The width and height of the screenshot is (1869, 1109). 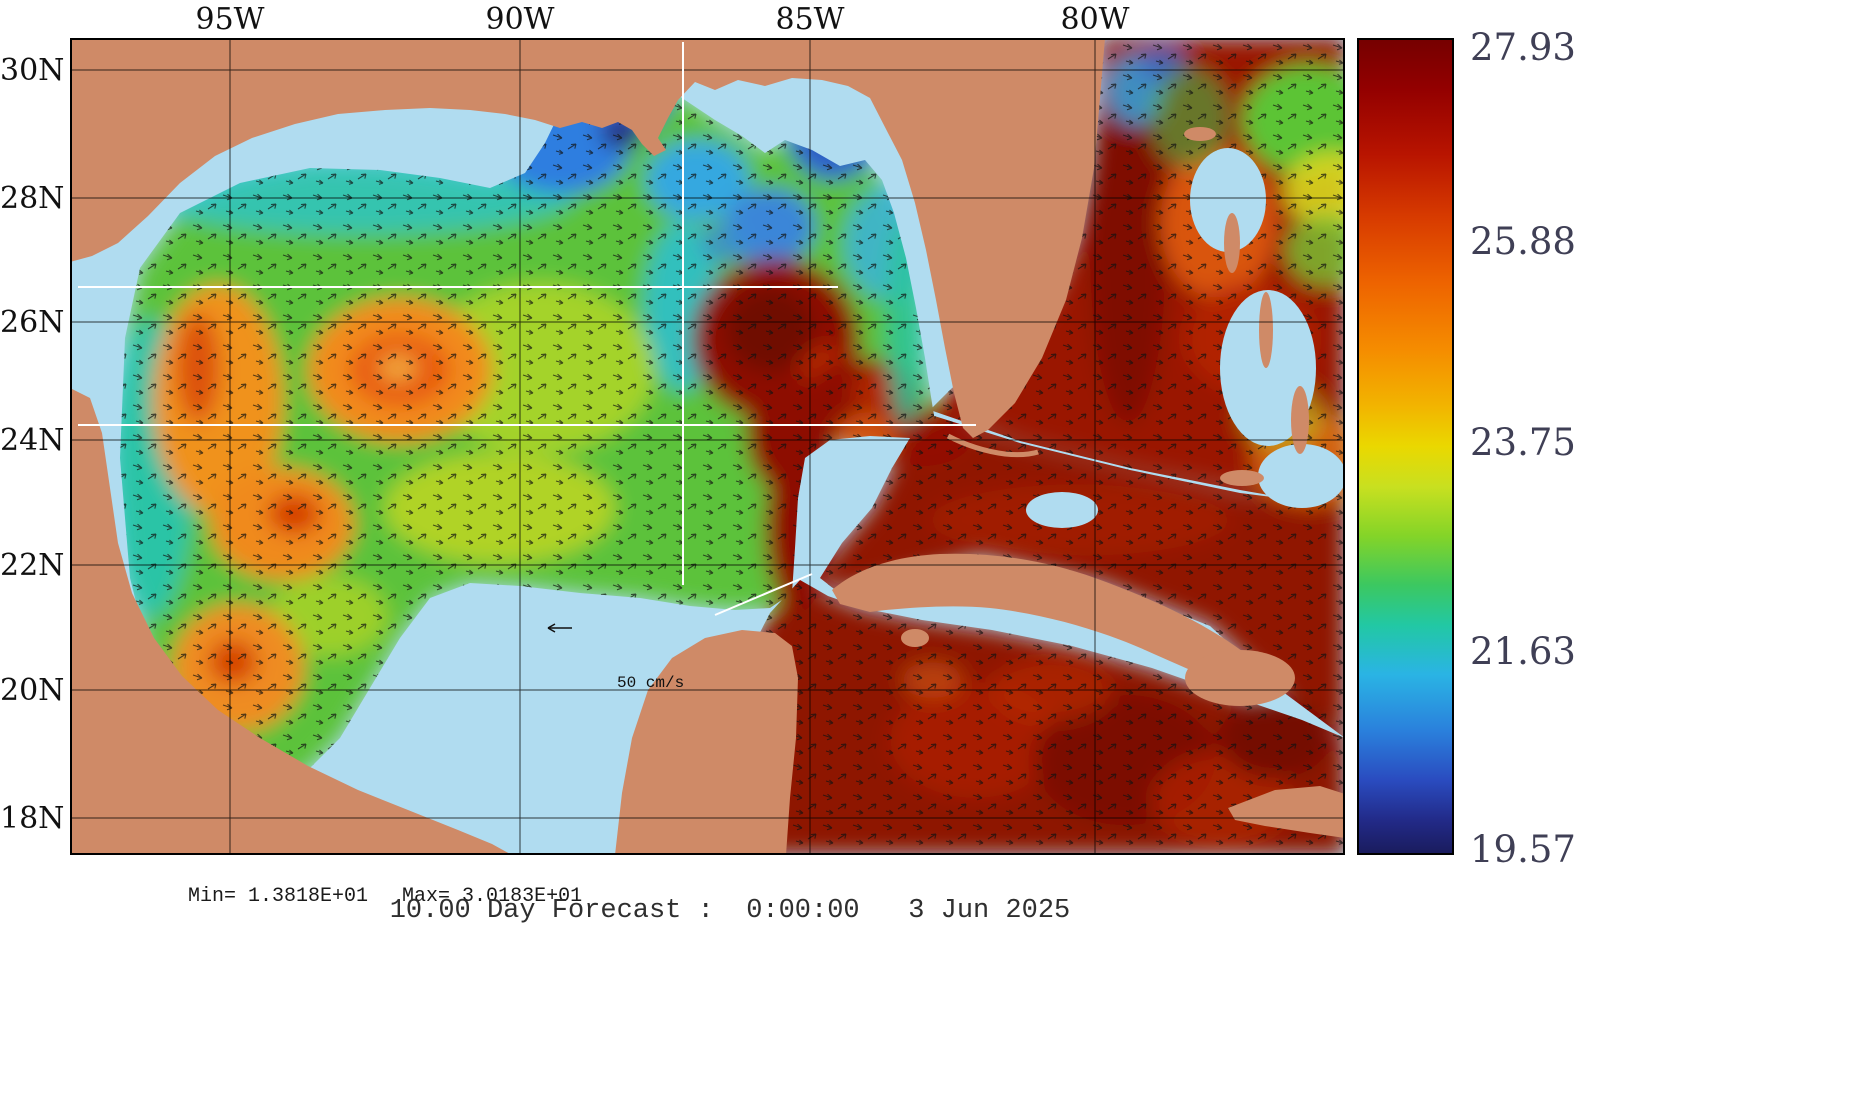 What do you see at coordinates (1523, 849) in the screenshot?
I see `colorbar-tick-label: 19.57` at bounding box center [1523, 849].